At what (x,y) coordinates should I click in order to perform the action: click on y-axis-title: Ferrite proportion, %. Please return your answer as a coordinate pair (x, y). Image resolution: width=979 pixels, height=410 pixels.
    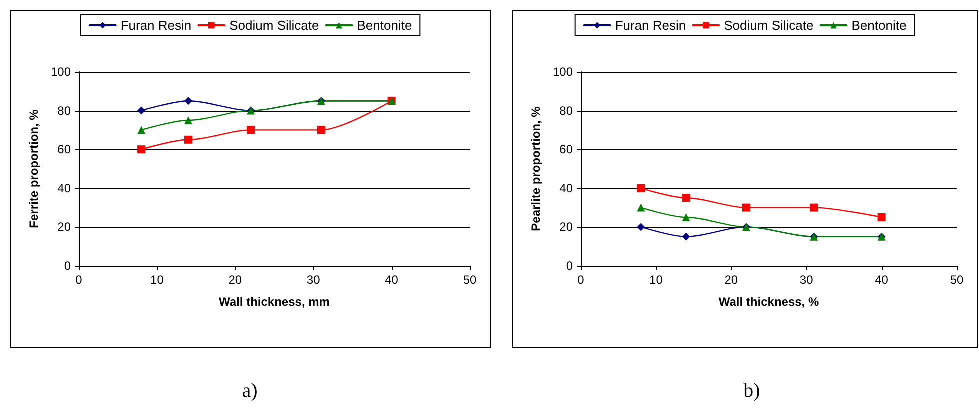
    Looking at the image, I should click on (34, 168).